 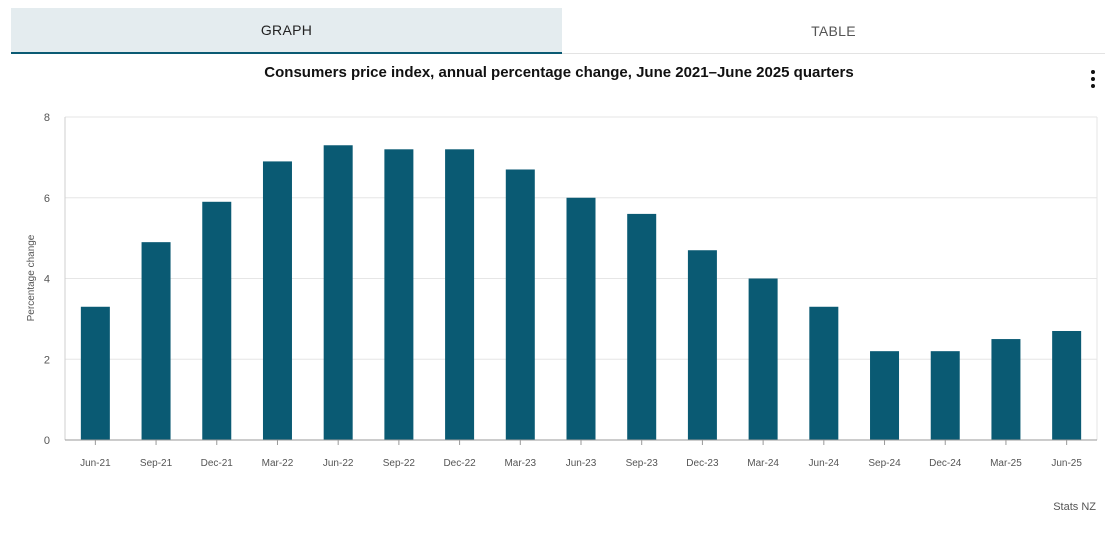 I want to click on source-credit: Stats NZ, so click(x=1074, y=507).